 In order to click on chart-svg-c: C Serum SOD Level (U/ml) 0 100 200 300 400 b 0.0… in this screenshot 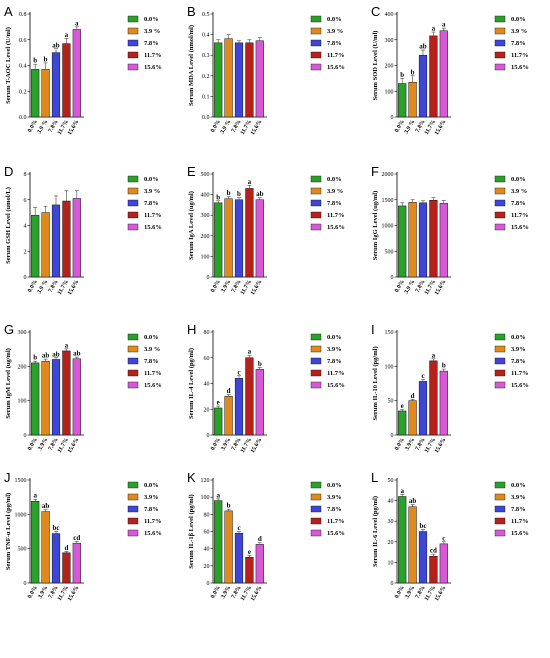, I will do `click(450, 70)`.